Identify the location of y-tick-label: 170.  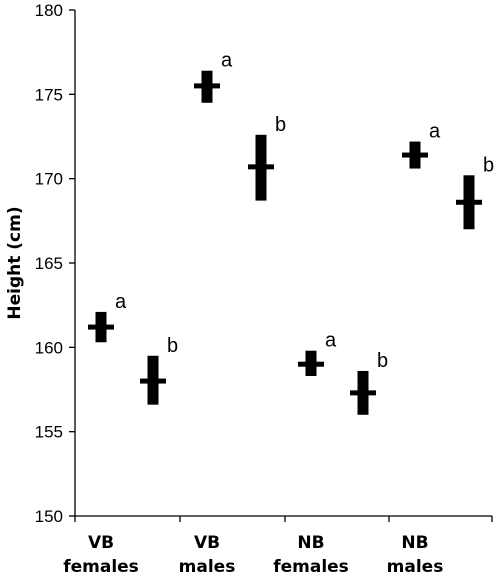
(49, 179).